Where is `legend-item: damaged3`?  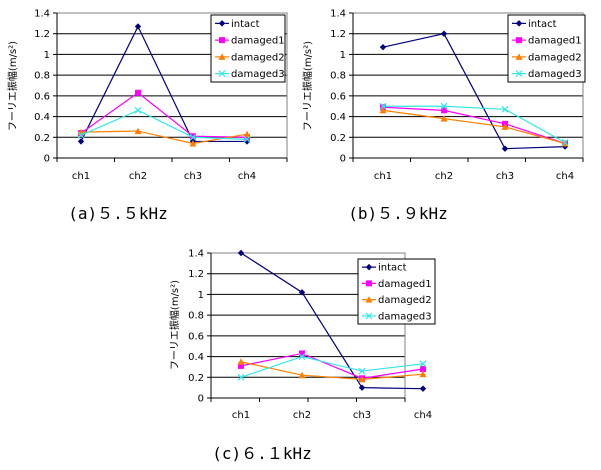
legend-item: damaged3 is located at coordinates (547, 74).